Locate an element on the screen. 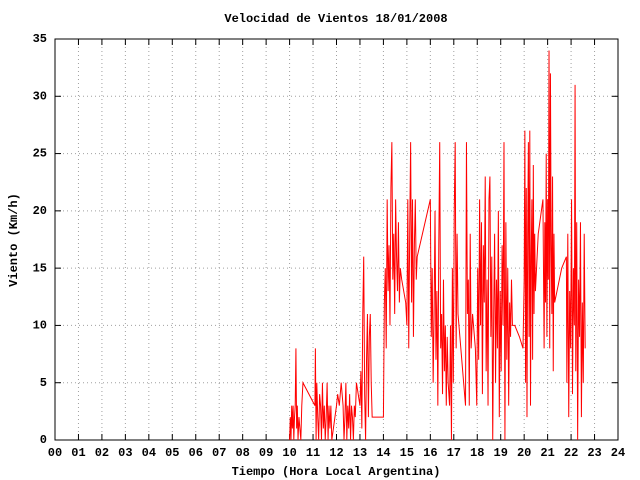 This screenshot has width=640, height=480. x-tick-label: 07 is located at coordinates (219, 453).